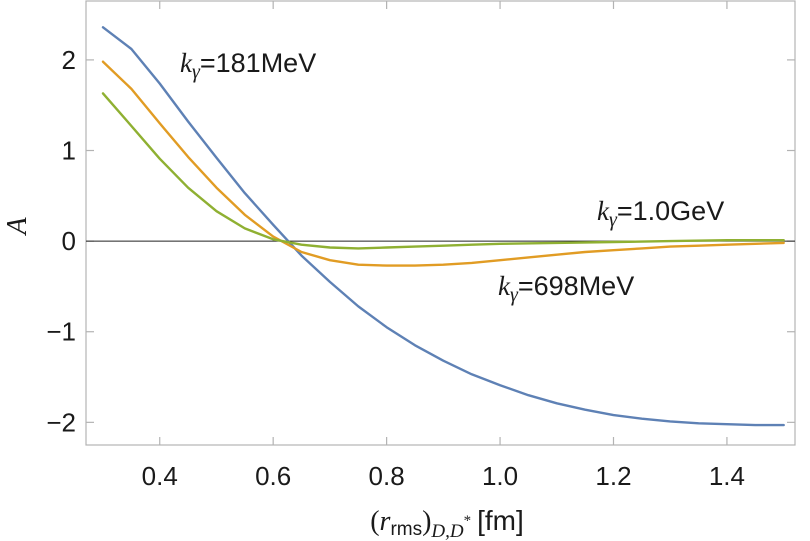  Describe the element at coordinates (69, 151) in the screenshot. I see `y-tick-label: 1` at that location.